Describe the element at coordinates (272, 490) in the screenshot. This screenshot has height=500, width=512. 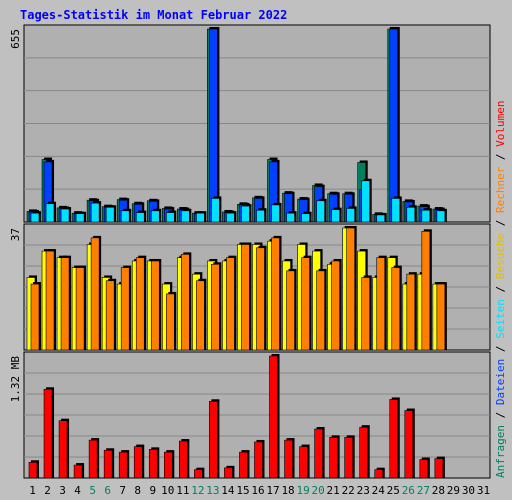
I see `x-tick-label: 17` at that location.